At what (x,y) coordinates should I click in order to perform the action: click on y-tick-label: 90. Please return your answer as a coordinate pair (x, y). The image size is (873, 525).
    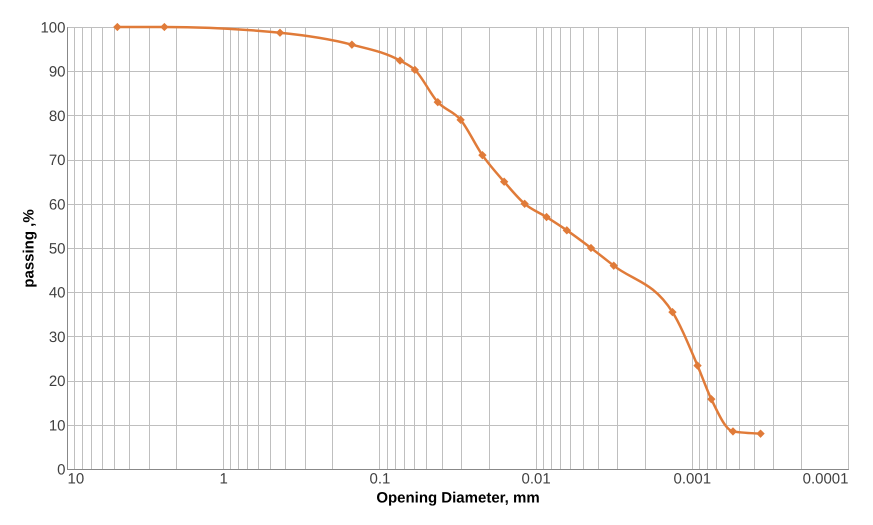
    Looking at the image, I should click on (57, 72).